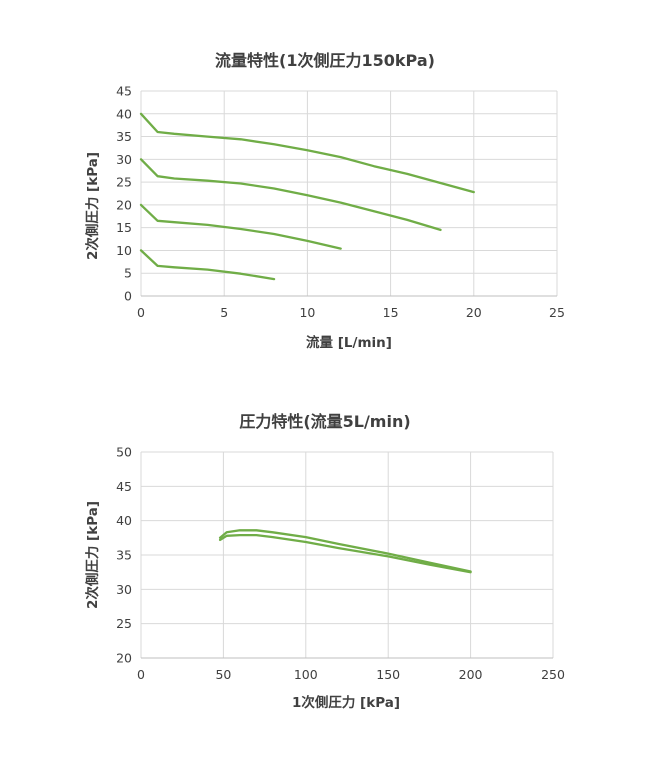 This screenshot has width=668, height=784. I want to click on x-tick-label: 5, so click(224, 312).